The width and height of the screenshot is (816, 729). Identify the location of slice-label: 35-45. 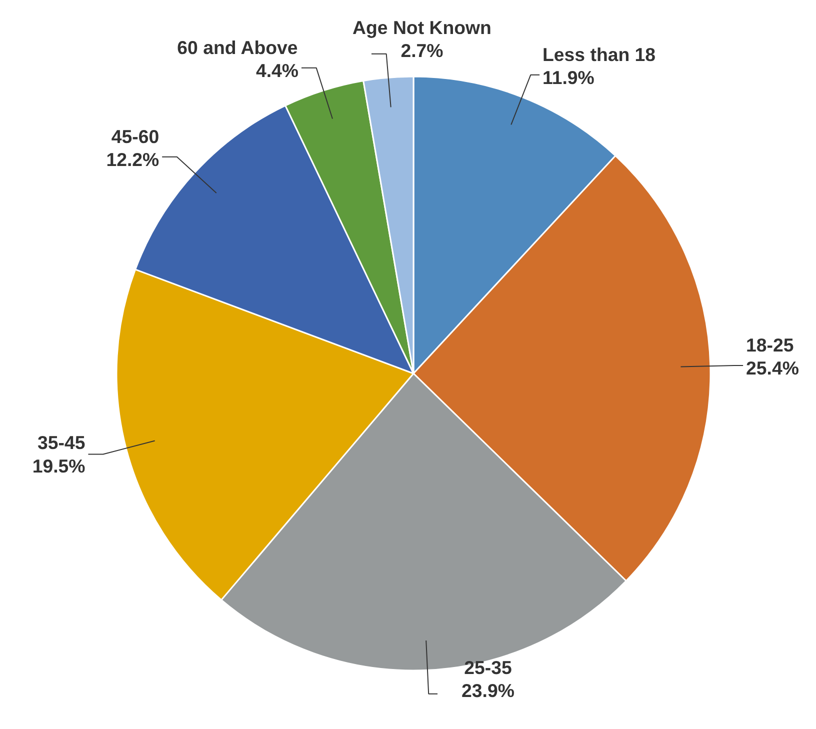
(62, 443).